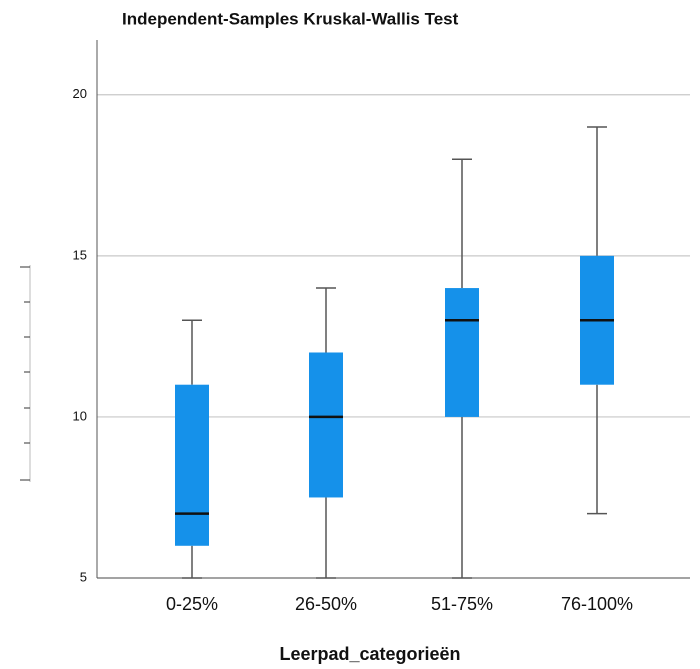 The image size is (700, 669). What do you see at coordinates (80, 254) in the screenshot?
I see `y-tick-label: 15` at bounding box center [80, 254].